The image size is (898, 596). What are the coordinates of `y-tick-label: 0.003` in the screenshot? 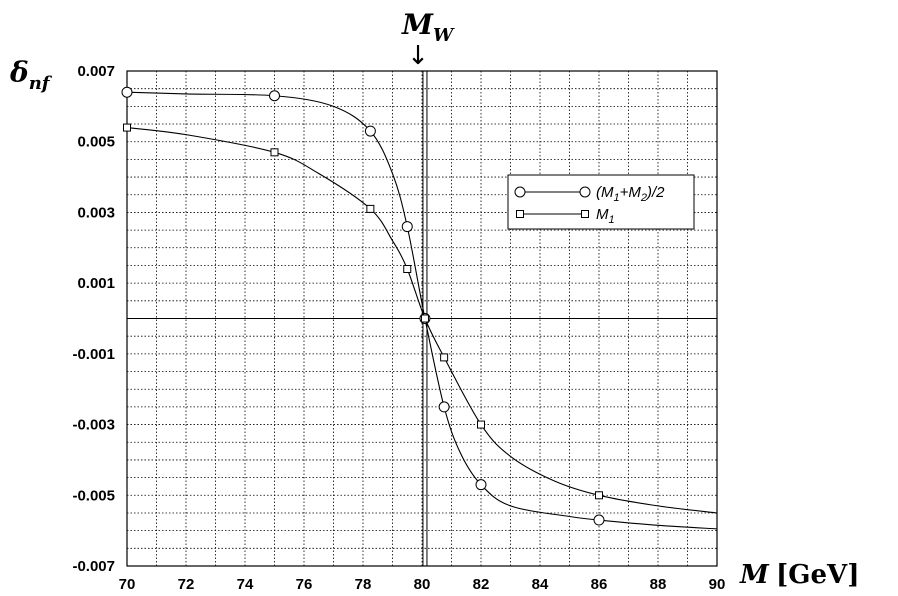 It's located at (96, 212).